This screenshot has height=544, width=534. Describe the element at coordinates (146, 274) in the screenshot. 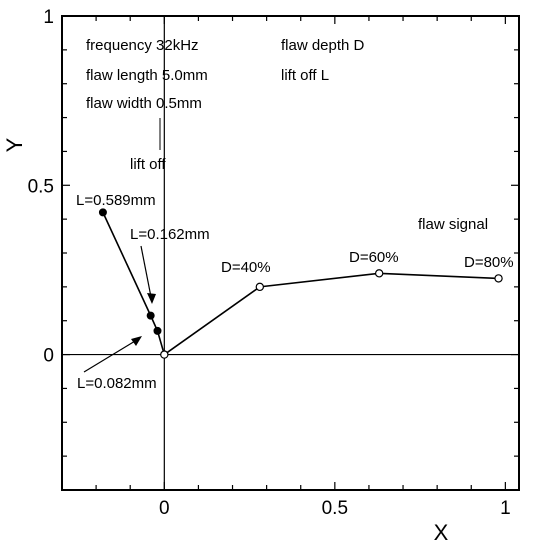

I see `arrow-0162-shaft` at that location.